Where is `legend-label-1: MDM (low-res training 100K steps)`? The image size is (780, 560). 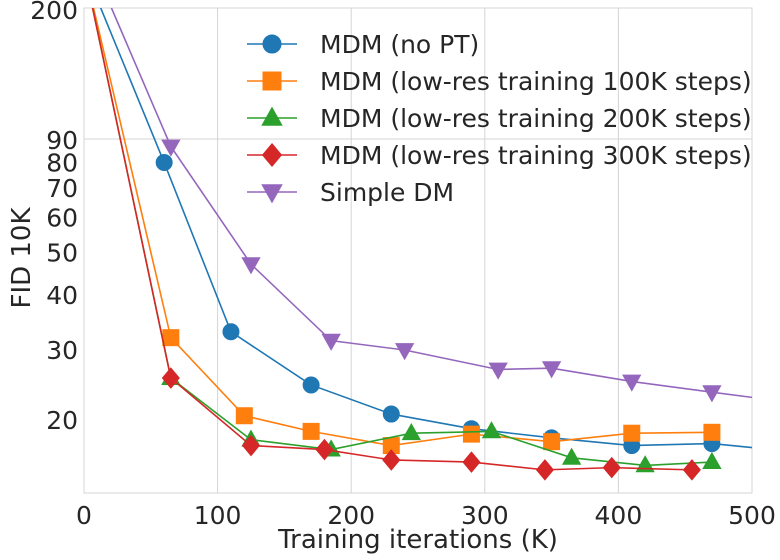
legend-label-1: MDM (low-res training 100K steps) is located at coordinates (536, 81).